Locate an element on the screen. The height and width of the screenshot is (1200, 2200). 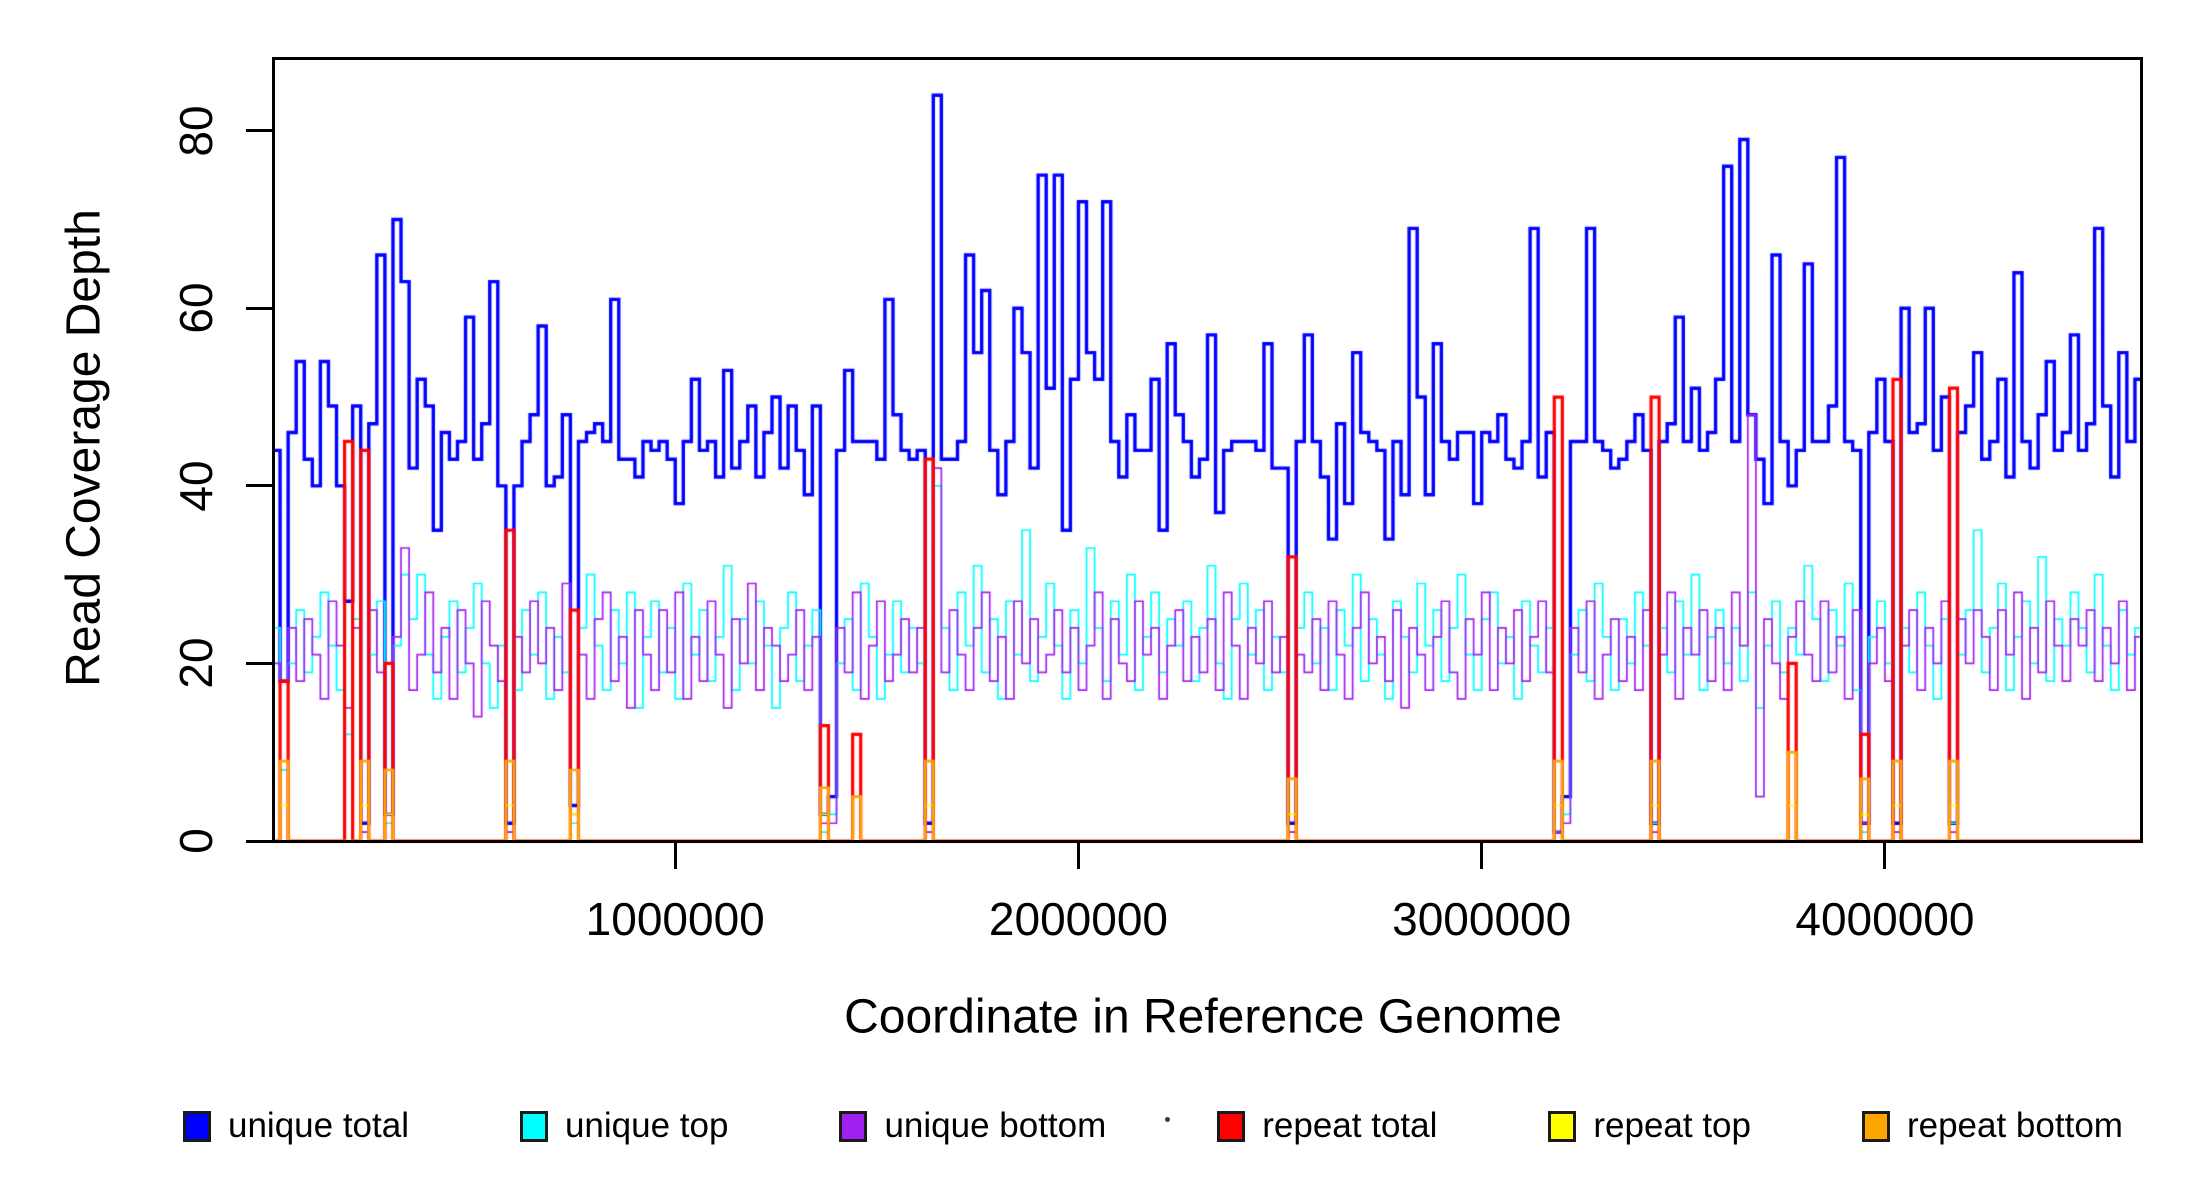
legend-item-repeat-bottom: repeat bottom is located at coordinates (1992, 1126).